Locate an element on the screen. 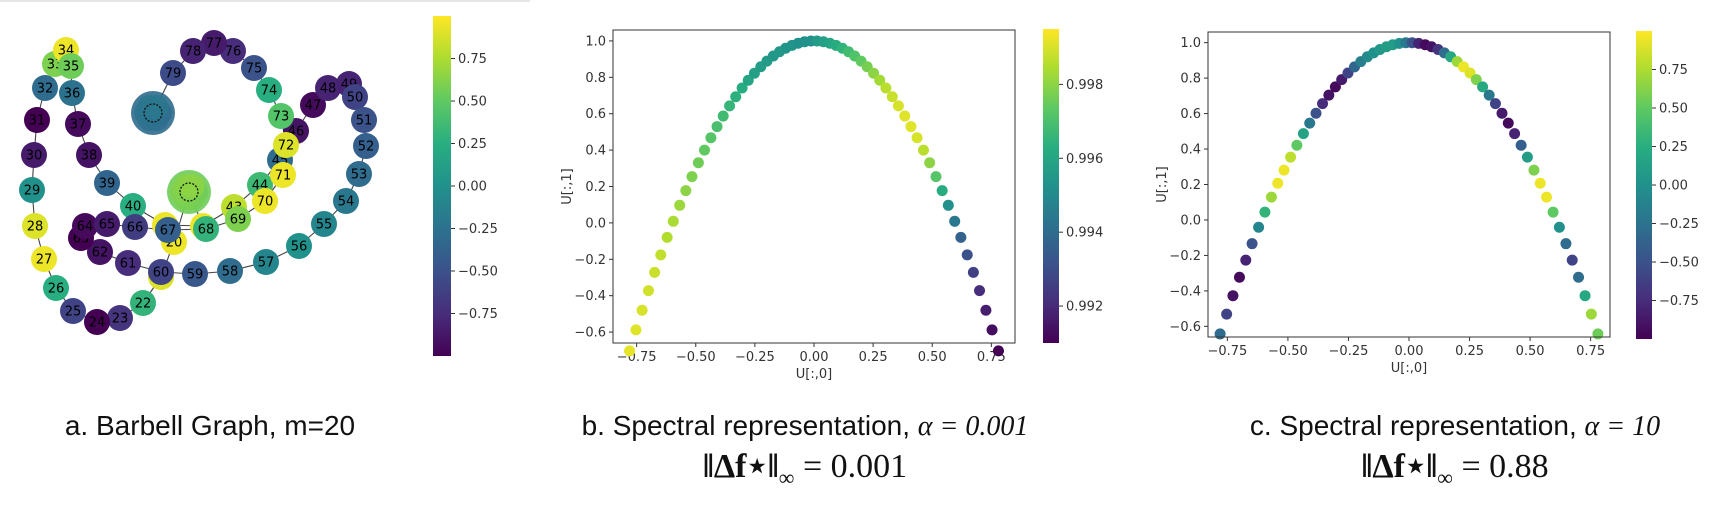 This screenshot has width=1724, height=514. graph-node-label: 66 is located at coordinates (135, 228).